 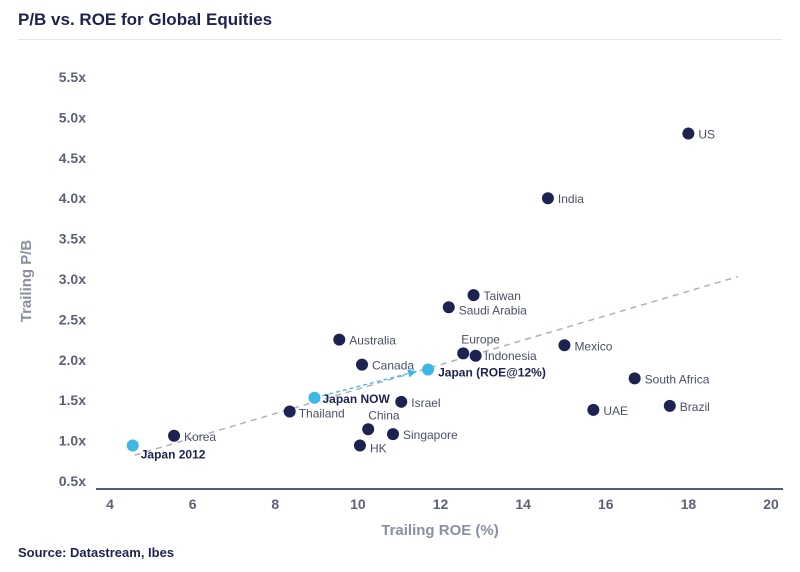 What do you see at coordinates (384, 415) in the screenshot?
I see `label-china: China` at bounding box center [384, 415].